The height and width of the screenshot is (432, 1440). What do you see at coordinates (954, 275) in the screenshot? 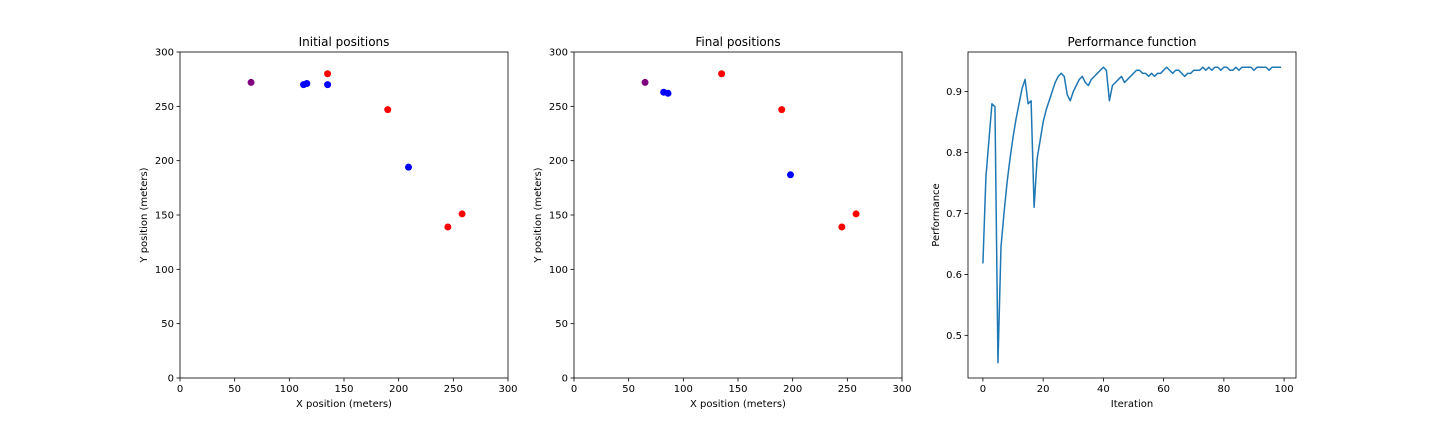
I see `y-tick-label: 0.6` at bounding box center [954, 275].